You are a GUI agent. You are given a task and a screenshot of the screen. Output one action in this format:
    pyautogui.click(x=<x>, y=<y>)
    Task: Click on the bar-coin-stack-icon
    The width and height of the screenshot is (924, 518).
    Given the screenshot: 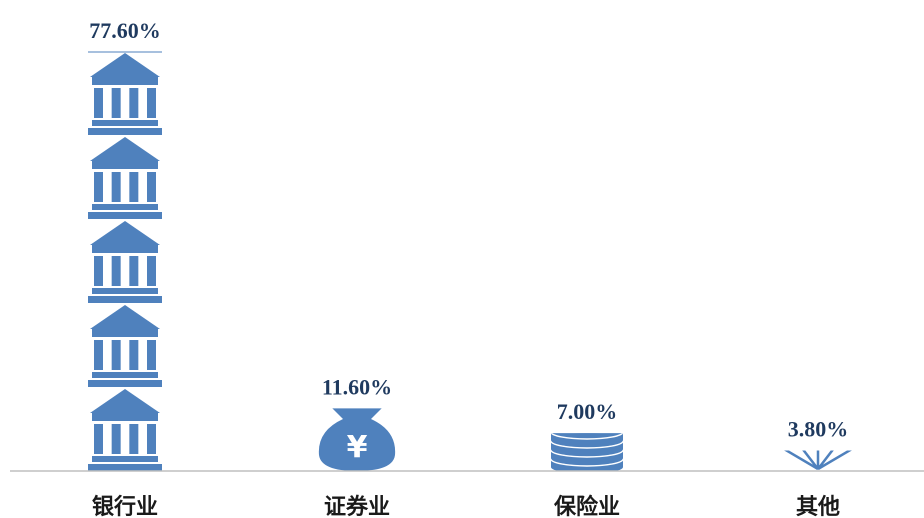 What is the action you would take?
    pyautogui.click(x=587, y=449)
    